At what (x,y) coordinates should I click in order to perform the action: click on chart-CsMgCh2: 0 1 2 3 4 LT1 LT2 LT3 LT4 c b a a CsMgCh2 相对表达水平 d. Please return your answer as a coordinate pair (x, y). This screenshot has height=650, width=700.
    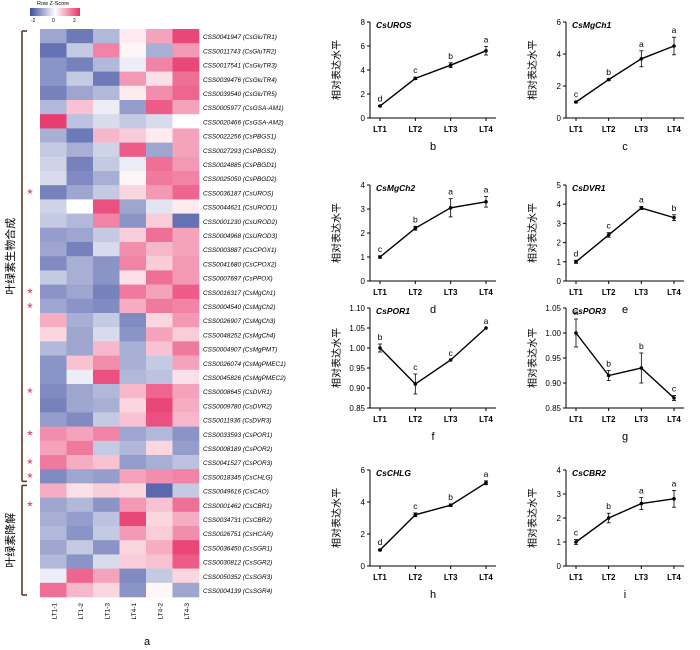
    Looking at the image, I should click on (413, 248).